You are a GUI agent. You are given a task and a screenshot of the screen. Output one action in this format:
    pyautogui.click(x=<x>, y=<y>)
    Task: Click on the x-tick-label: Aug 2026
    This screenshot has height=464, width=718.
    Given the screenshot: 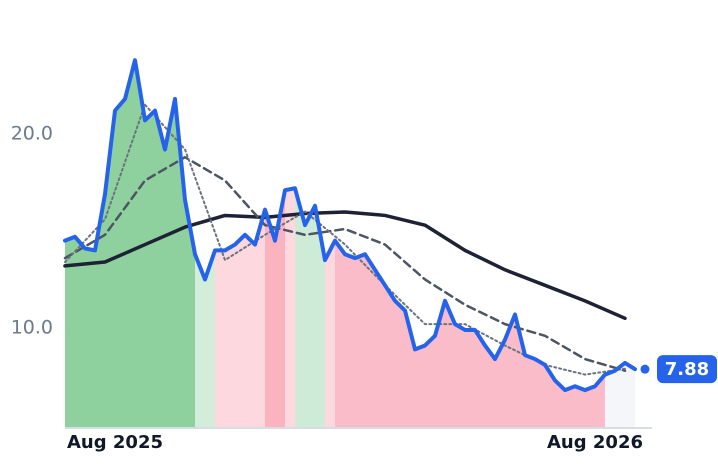 What is the action you would take?
    pyautogui.click(x=595, y=442)
    